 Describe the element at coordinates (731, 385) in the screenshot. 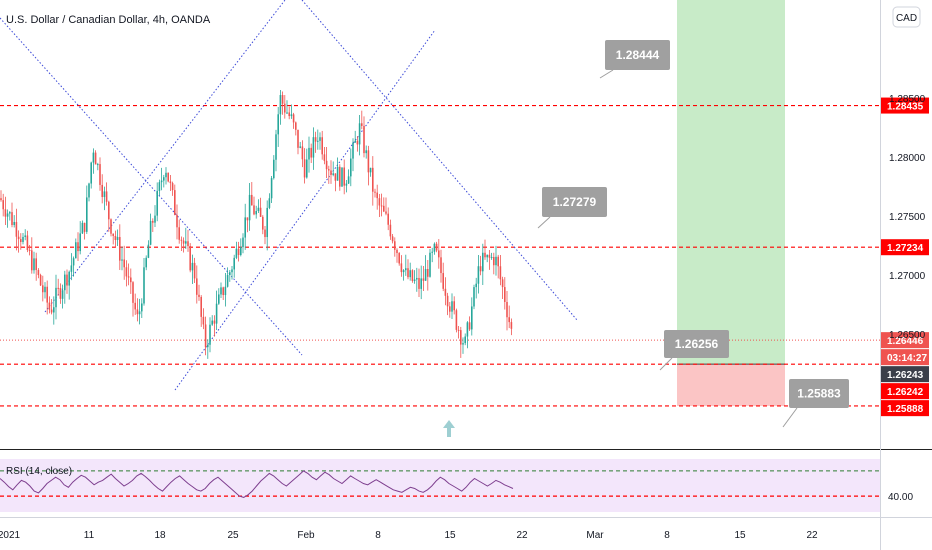

I see `stop-loss-zone` at that location.